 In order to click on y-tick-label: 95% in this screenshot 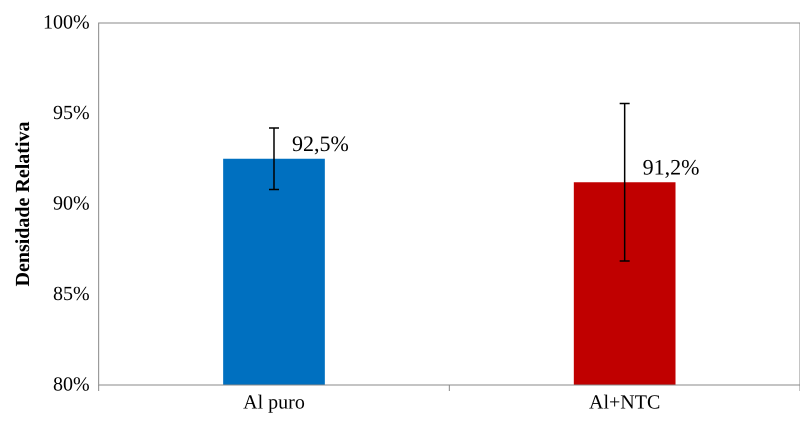, I will do `click(71, 113)`.